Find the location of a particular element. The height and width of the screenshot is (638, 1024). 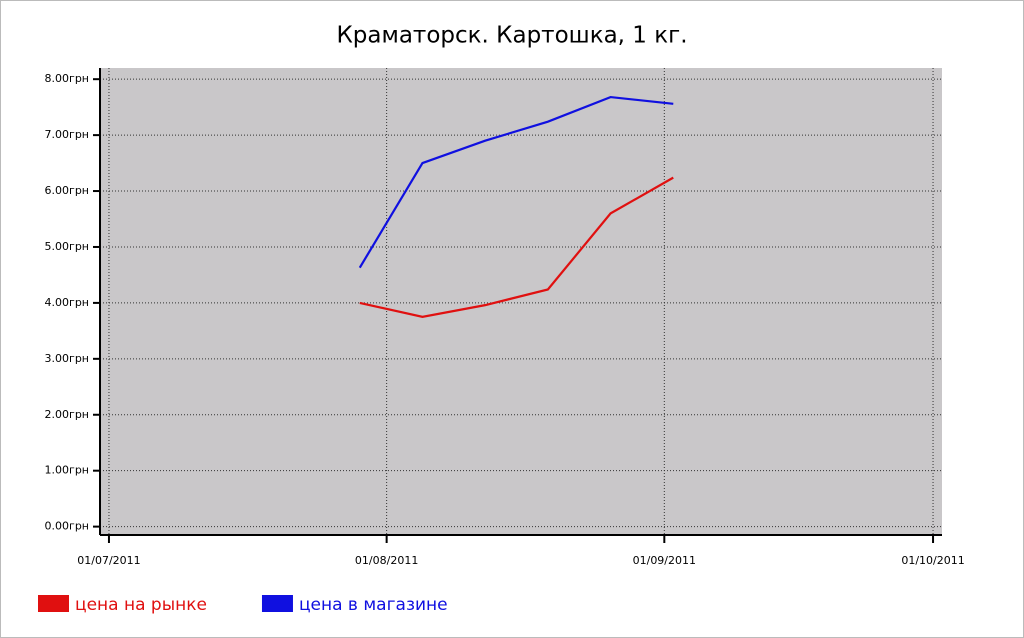

y-tick-label: 1.00грн is located at coordinates (67, 470).